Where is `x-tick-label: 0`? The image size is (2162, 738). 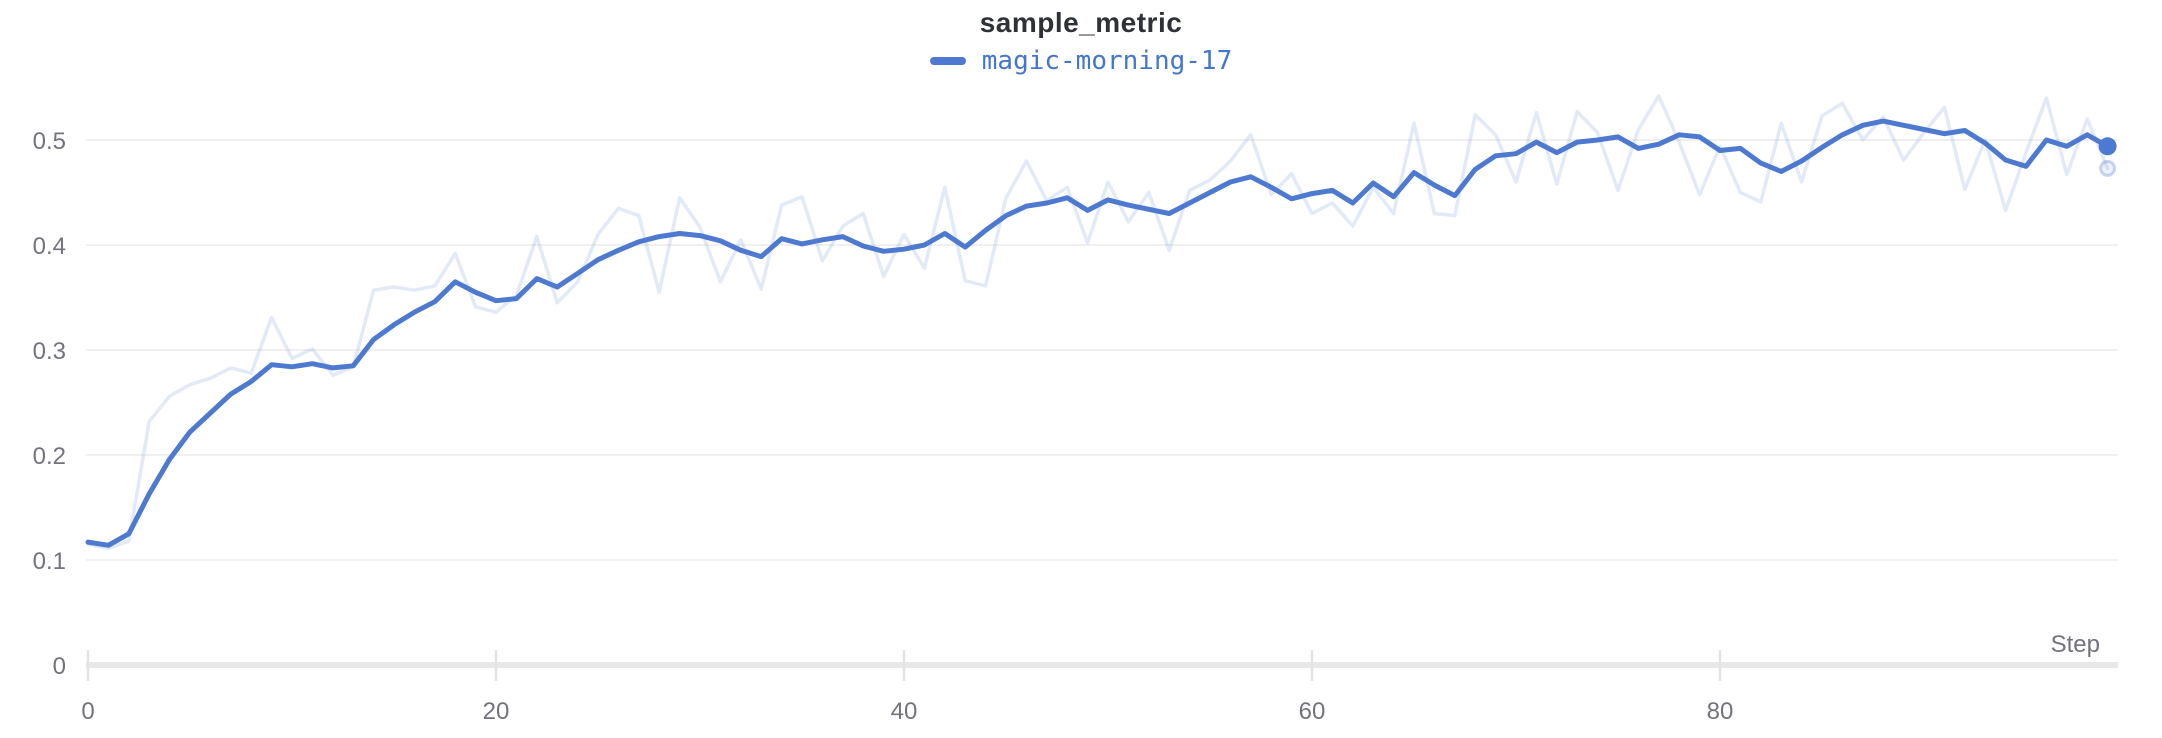 x-tick-label: 0 is located at coordinates (87, 711).